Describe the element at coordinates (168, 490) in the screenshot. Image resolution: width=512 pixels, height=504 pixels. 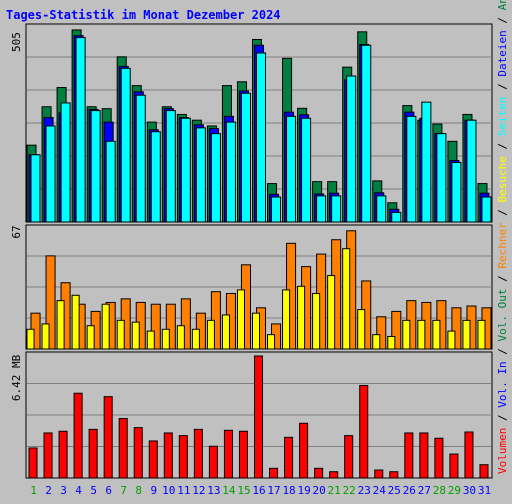
I see `day-label: 10` at that location.